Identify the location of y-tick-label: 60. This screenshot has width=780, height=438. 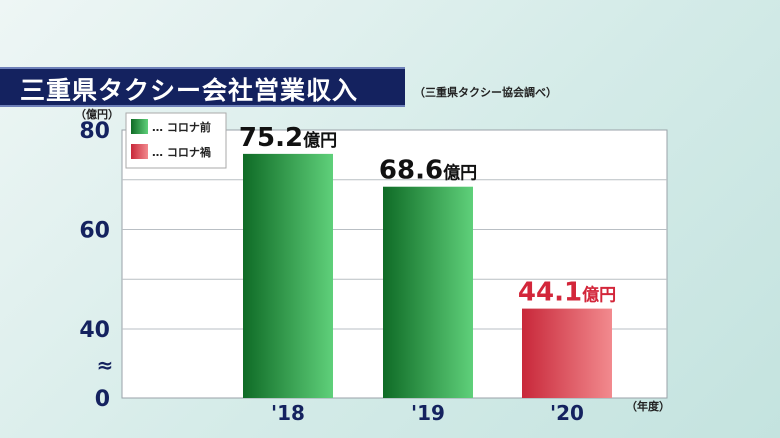
(94, 231).